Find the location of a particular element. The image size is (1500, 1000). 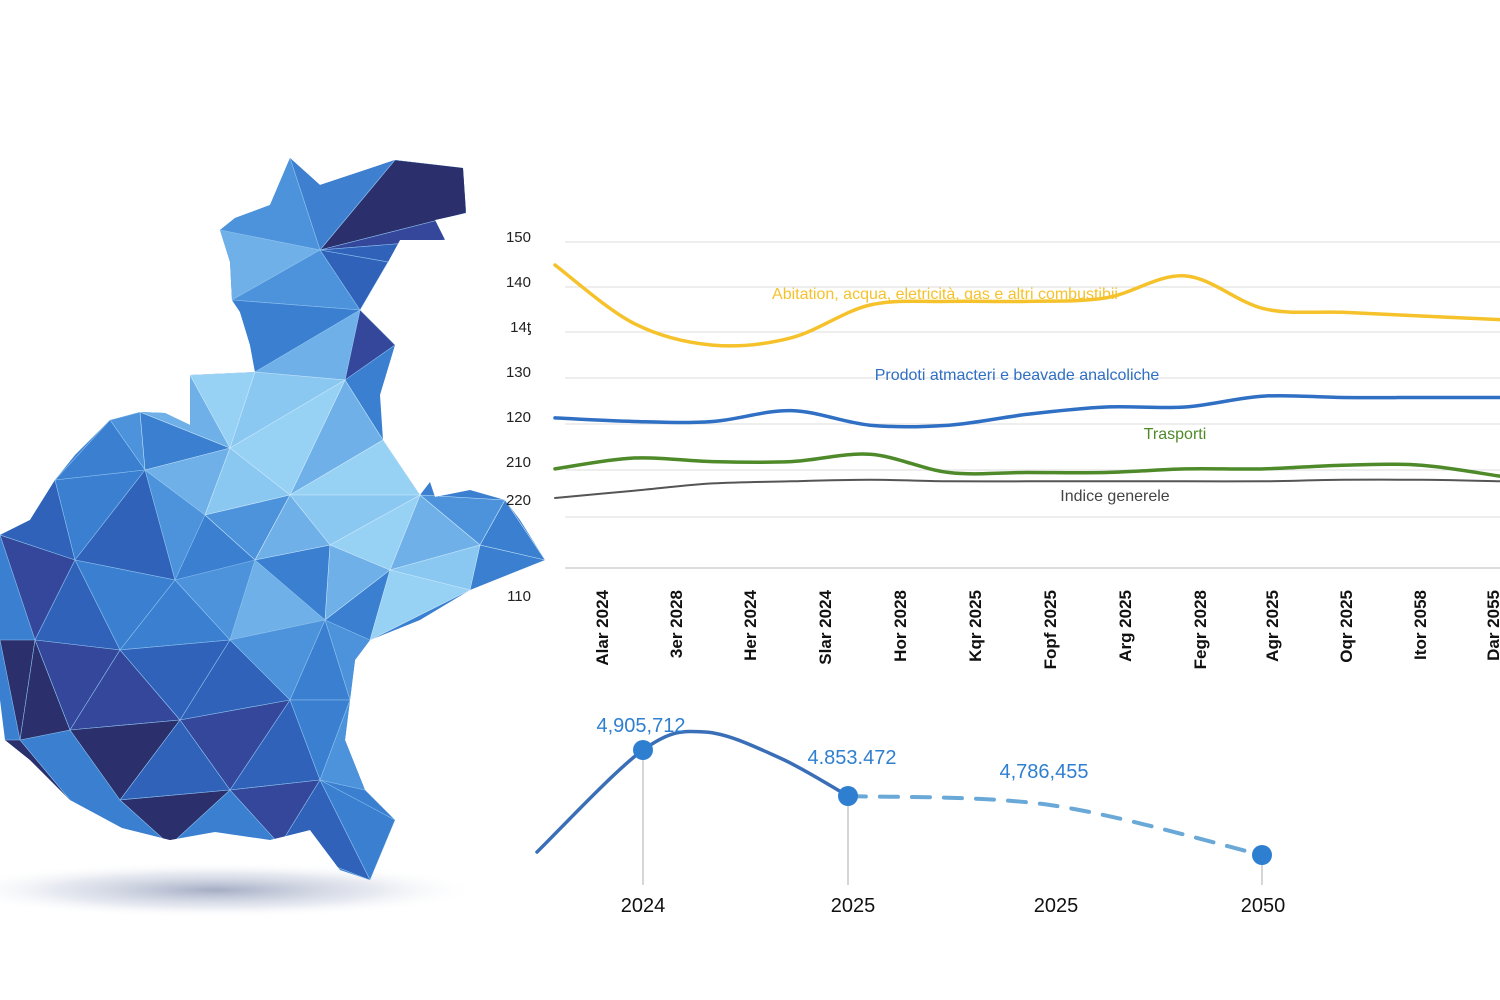

population-year-labels: 2024 2025 2025 2050 is located at coordinates (953, 906).